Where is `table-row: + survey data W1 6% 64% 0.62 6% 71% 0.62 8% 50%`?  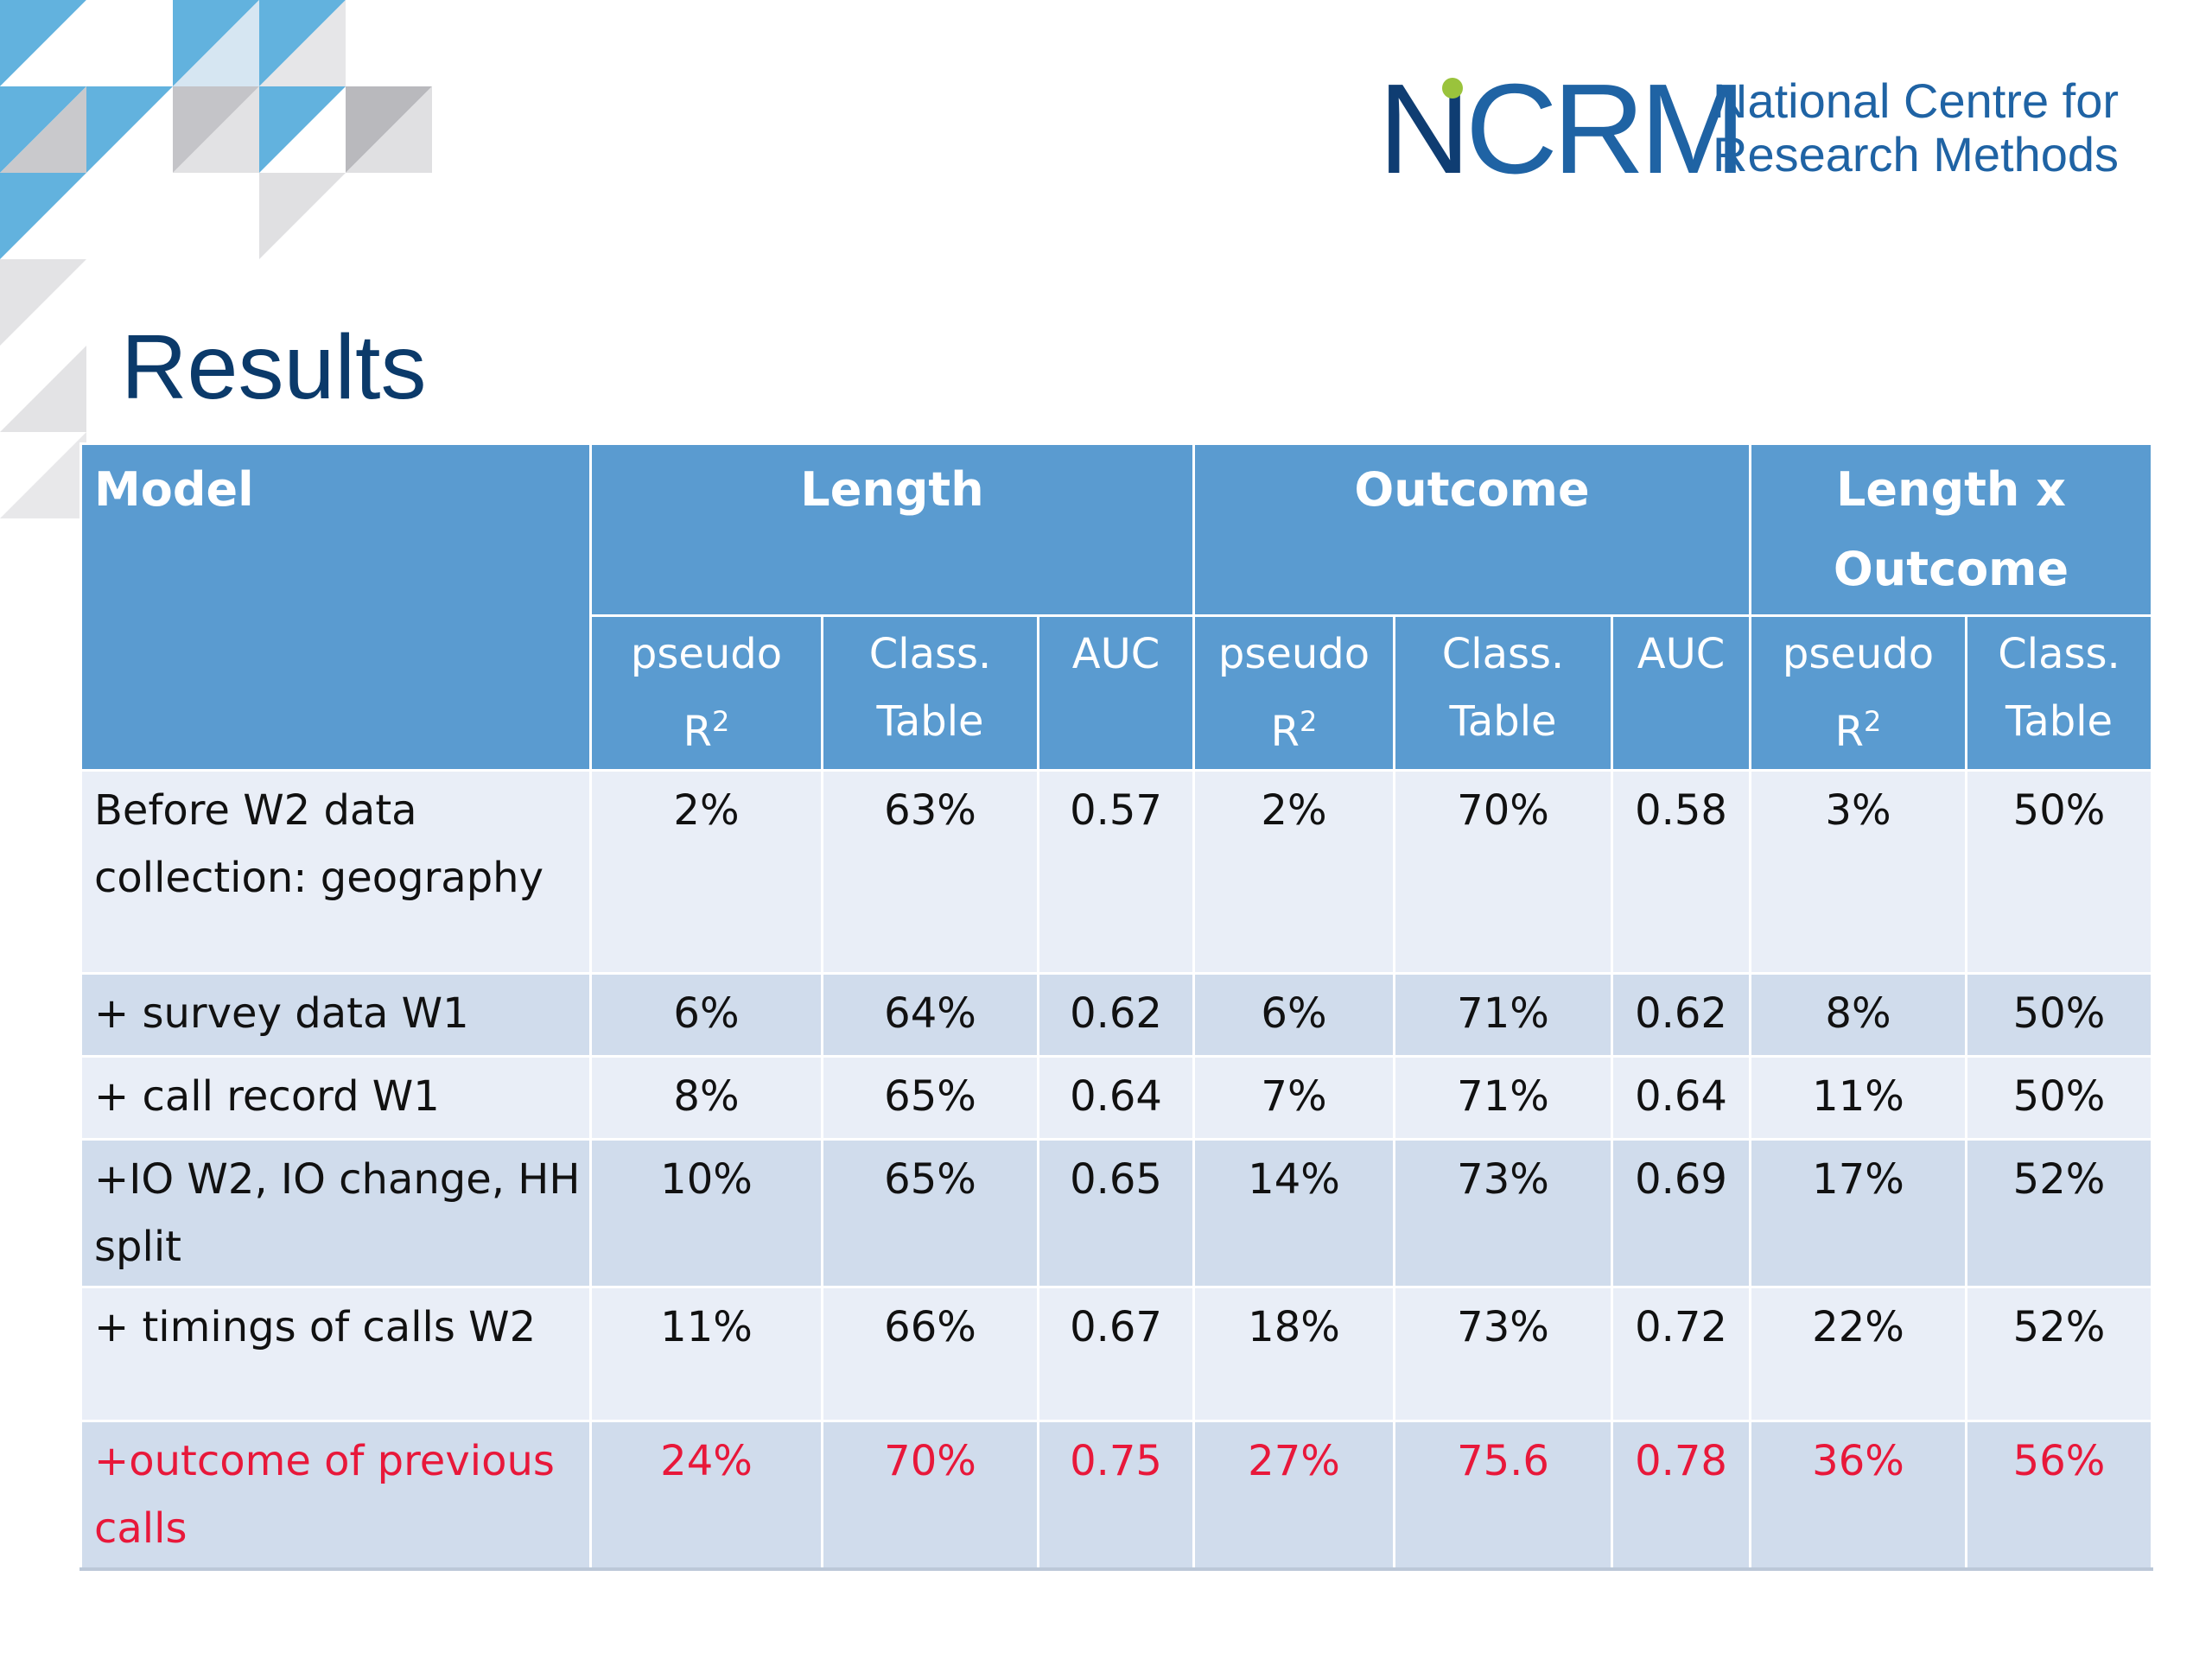 table-row: + survey data W1 6% 64% 0.62 6% 71% 0.62 8% 50% is located at coordinates (1116, 1015).